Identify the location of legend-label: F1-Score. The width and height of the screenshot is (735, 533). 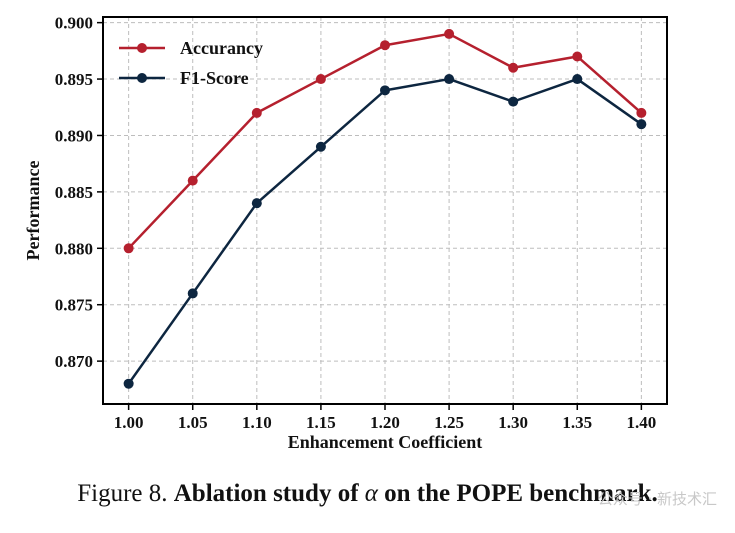
(214, 78).